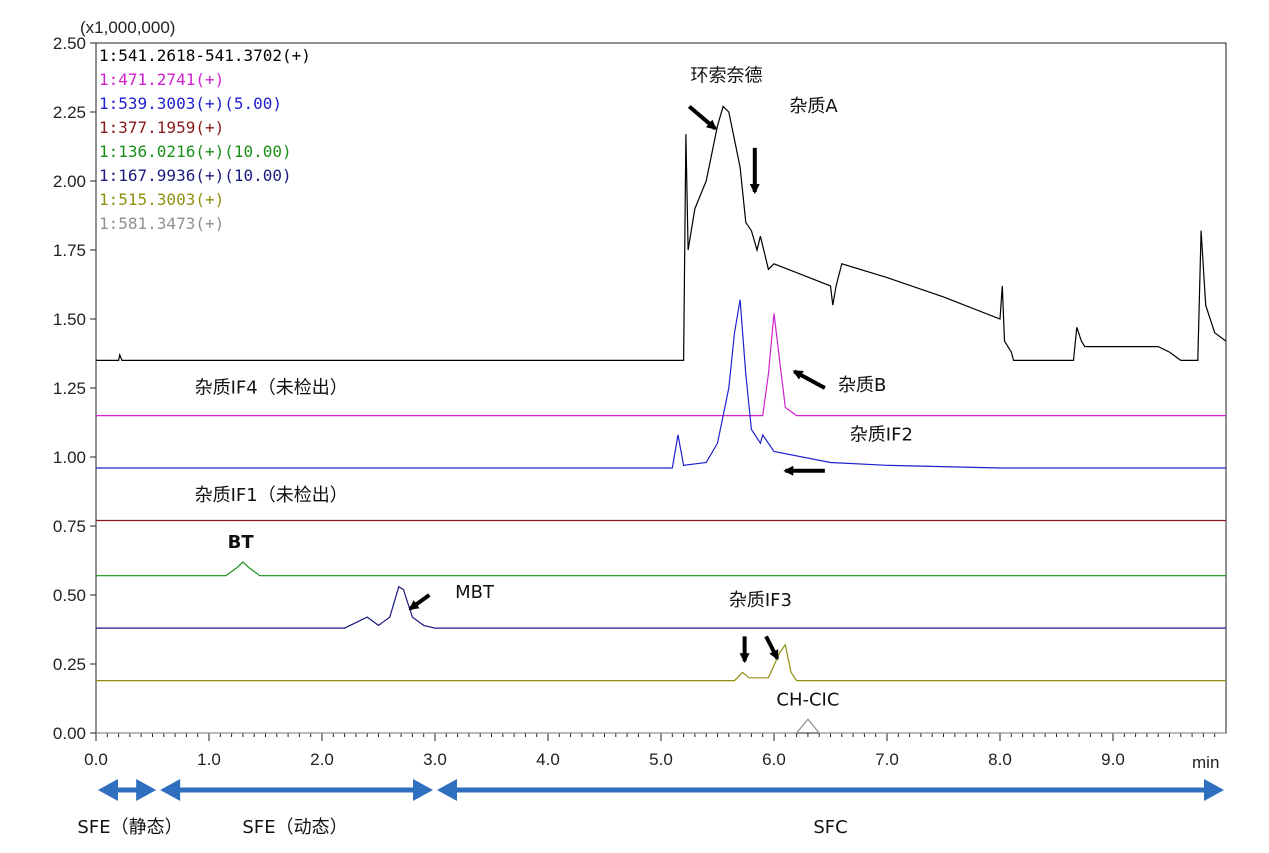 The height and width of the screenshot is (853, 1269). I want to click on phase-label: SFE（静态）, so click(129, 827).